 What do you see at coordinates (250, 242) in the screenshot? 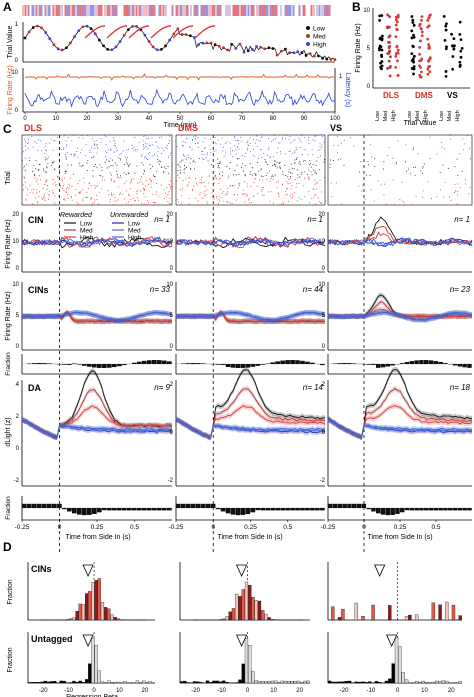
I see `trace-umed` at bounding box center [250, 242].